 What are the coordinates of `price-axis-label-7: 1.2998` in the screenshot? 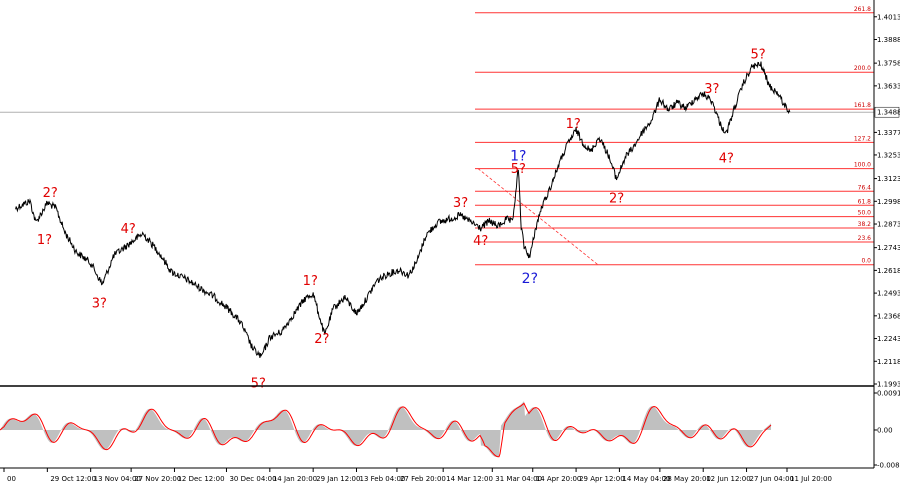 It's located at (888, 202).